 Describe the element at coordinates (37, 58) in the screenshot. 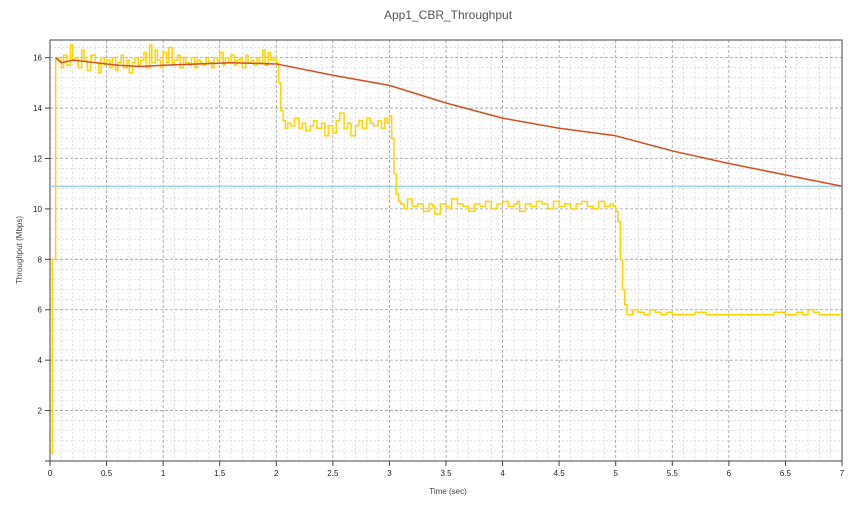

I see `y-tick-label: 16` at that location.